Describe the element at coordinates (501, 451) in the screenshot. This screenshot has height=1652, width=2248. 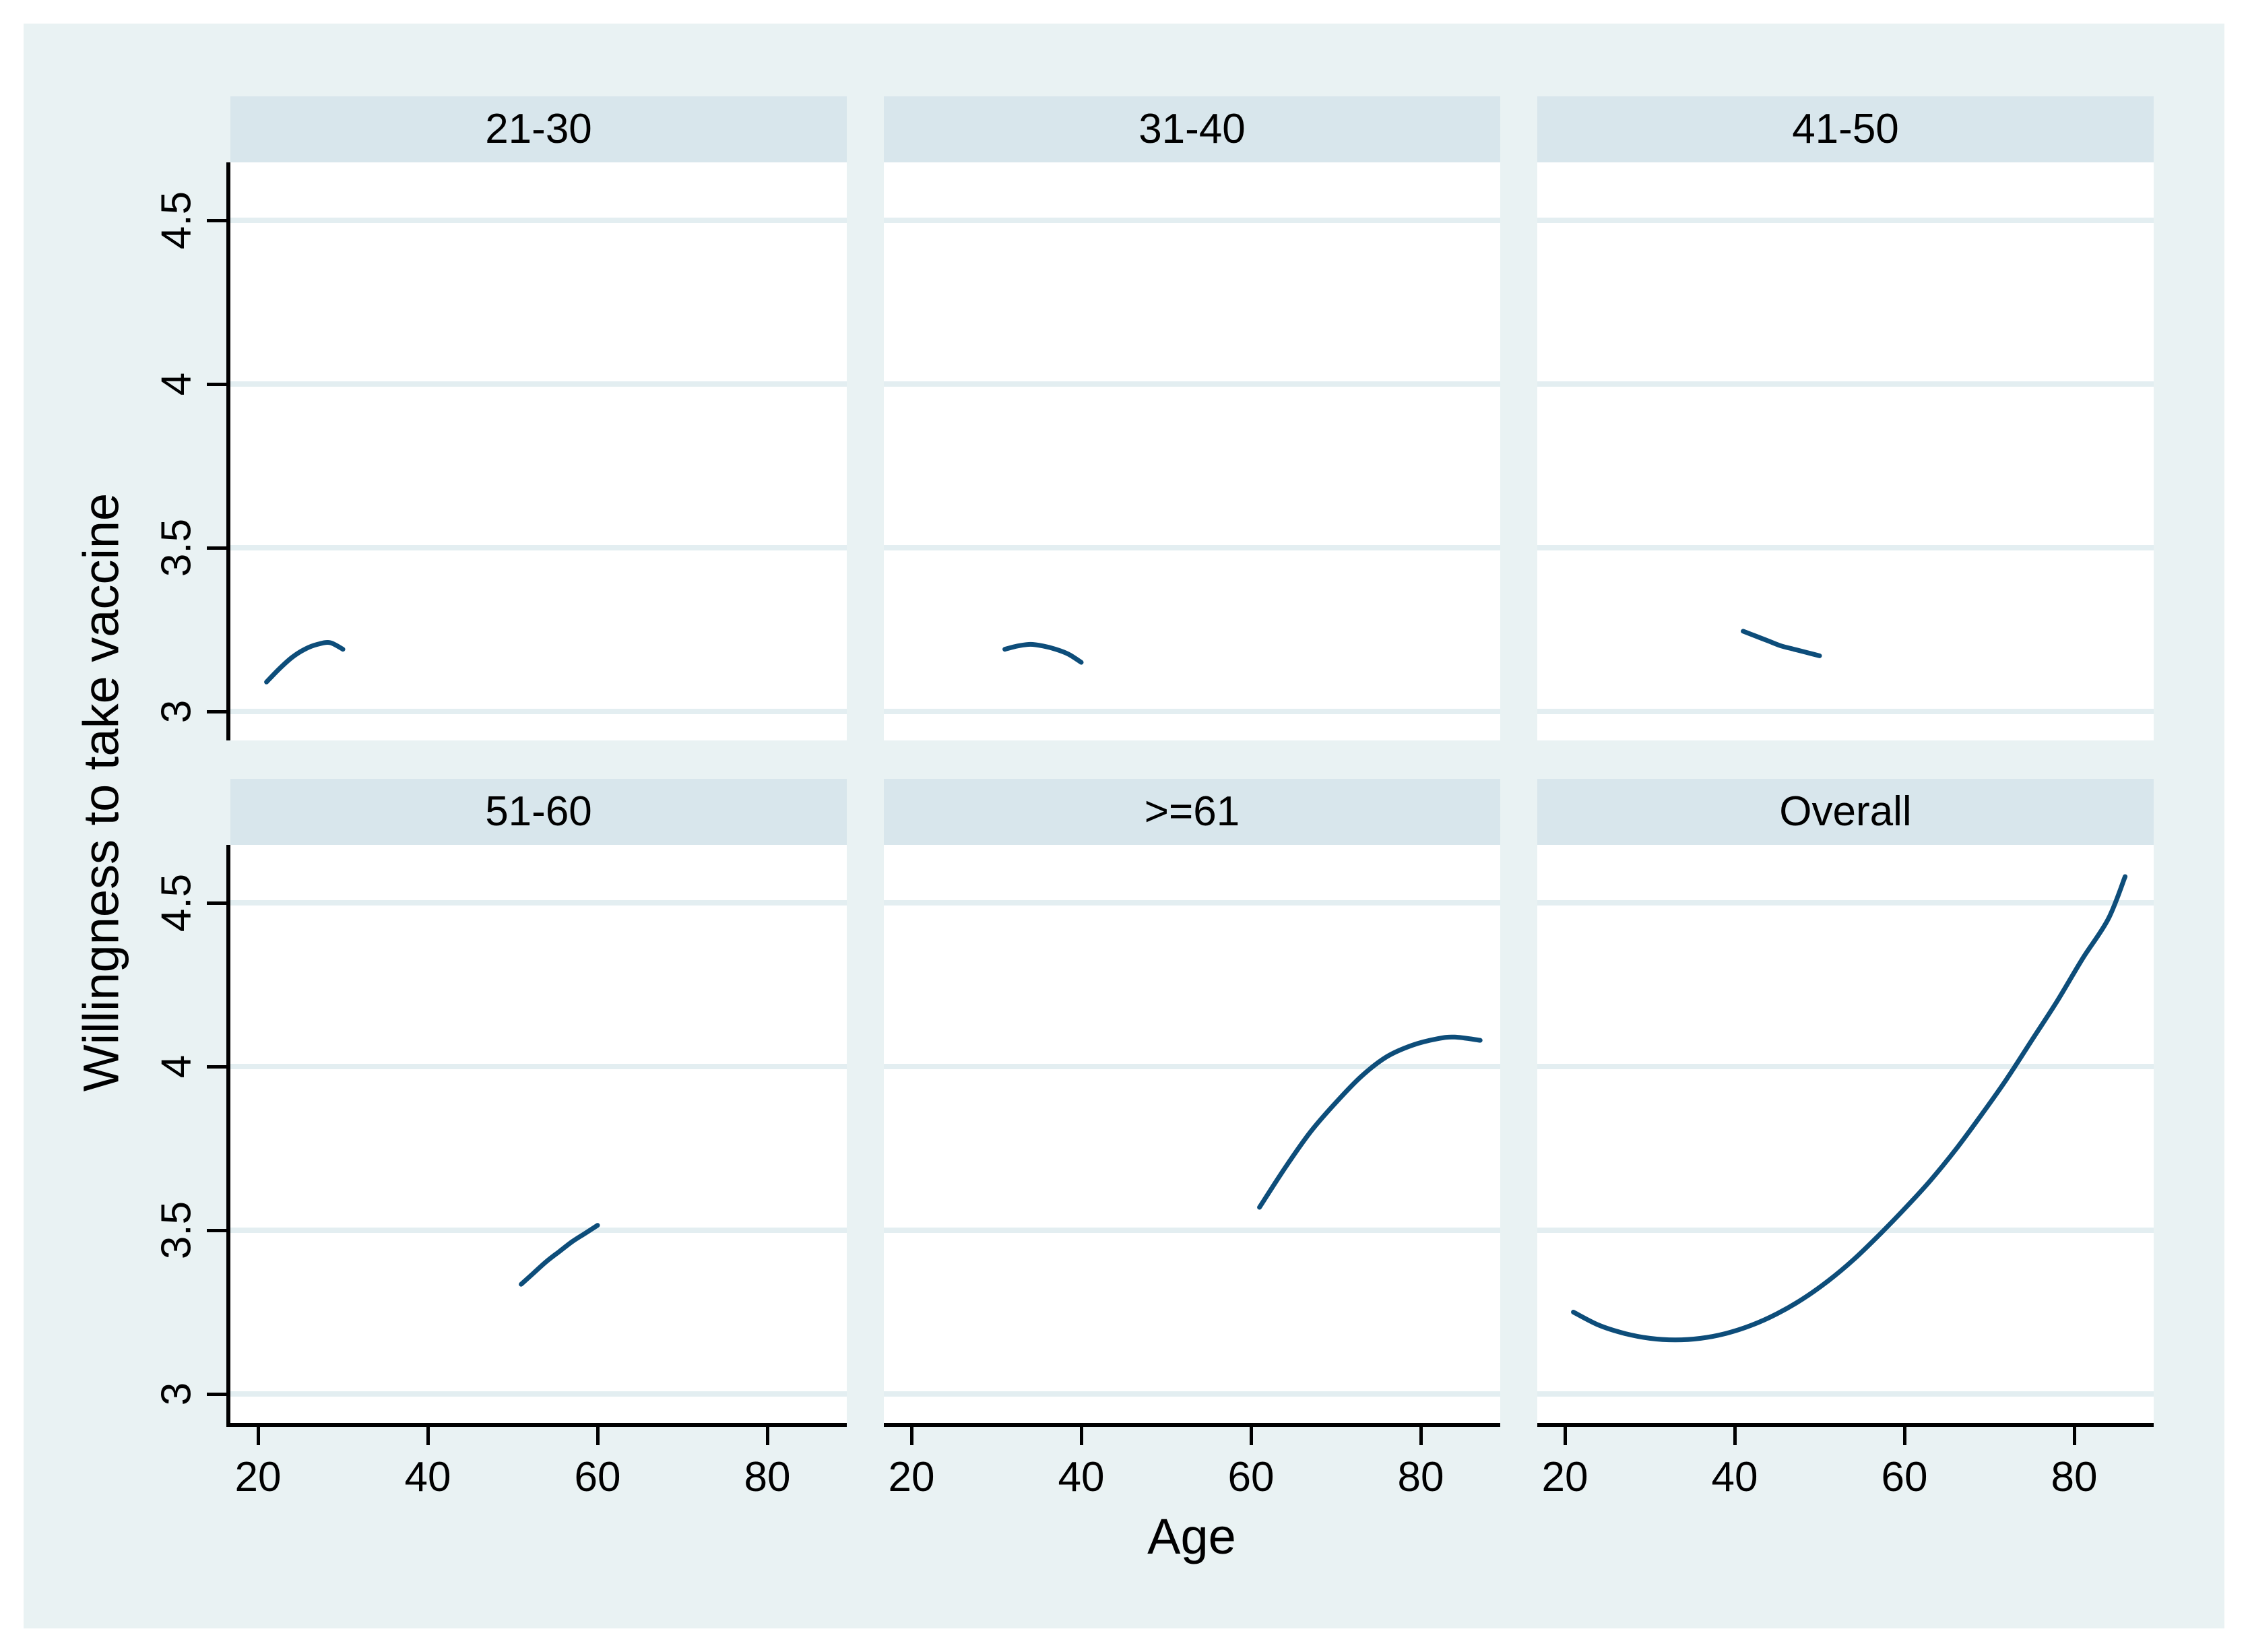
I see `plot-area: 3 3.5 4 4.5` at that location.